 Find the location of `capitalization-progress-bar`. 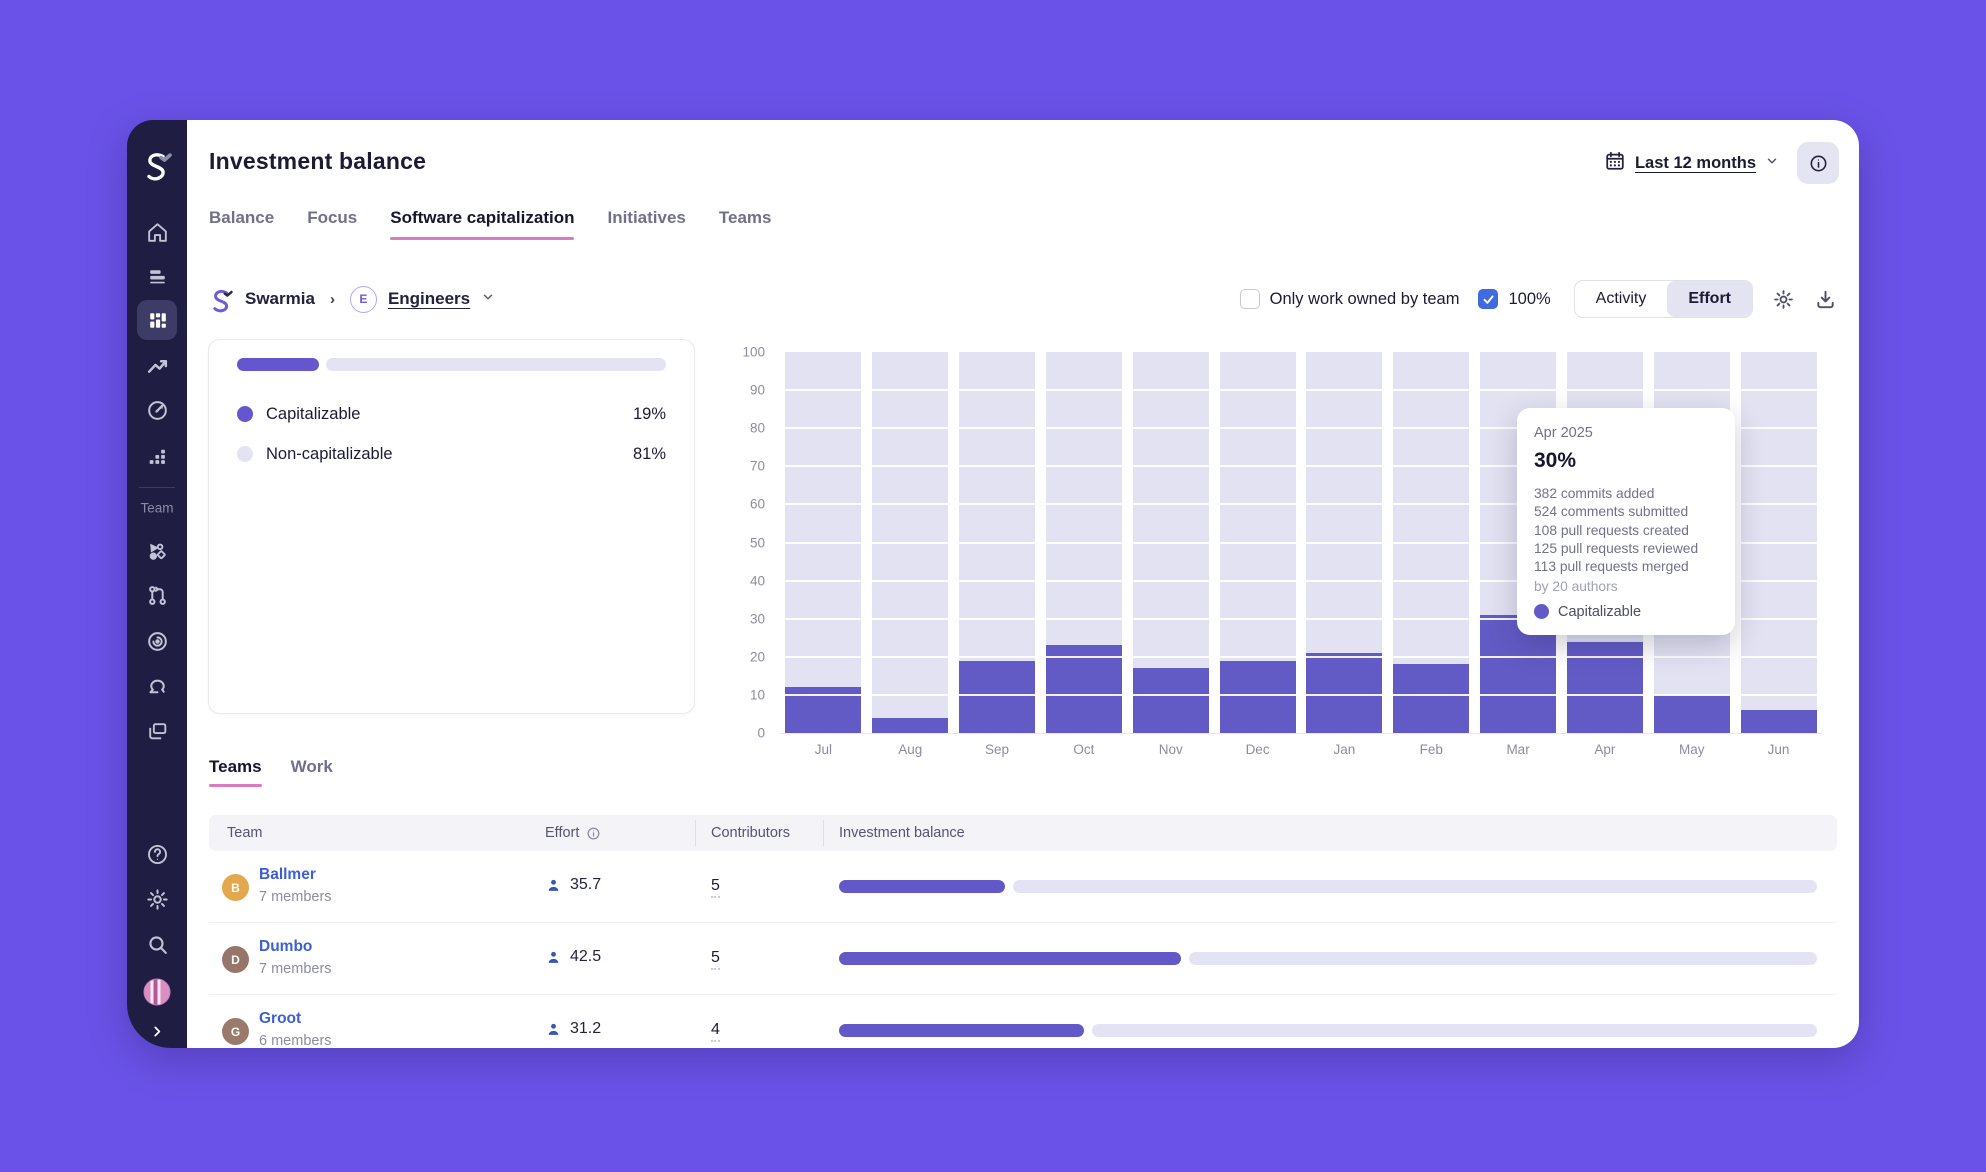

capitalization-progress-bar is located at coordinates (451, 364).